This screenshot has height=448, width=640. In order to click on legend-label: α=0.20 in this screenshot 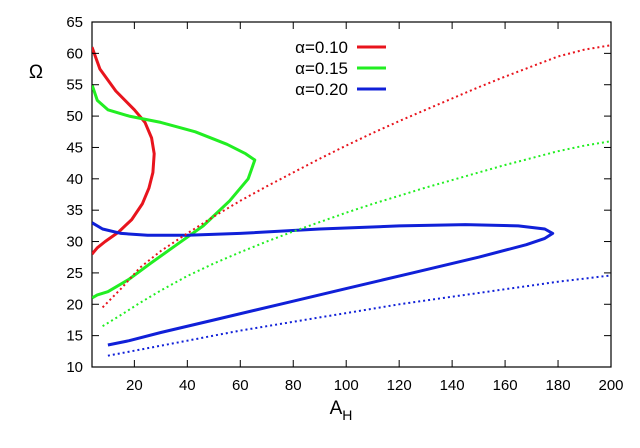, I will do `click(321, 89)`.